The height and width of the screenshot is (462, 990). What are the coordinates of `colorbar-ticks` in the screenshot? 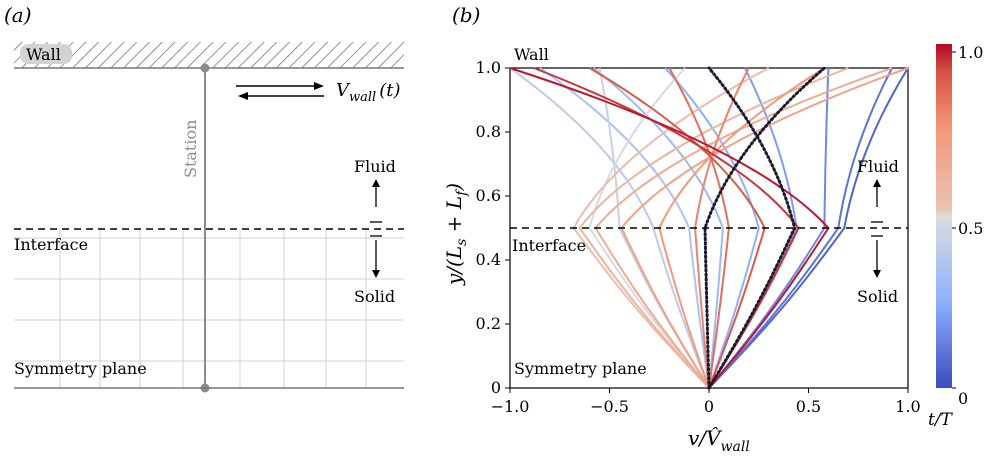 It's located at (954, 220).